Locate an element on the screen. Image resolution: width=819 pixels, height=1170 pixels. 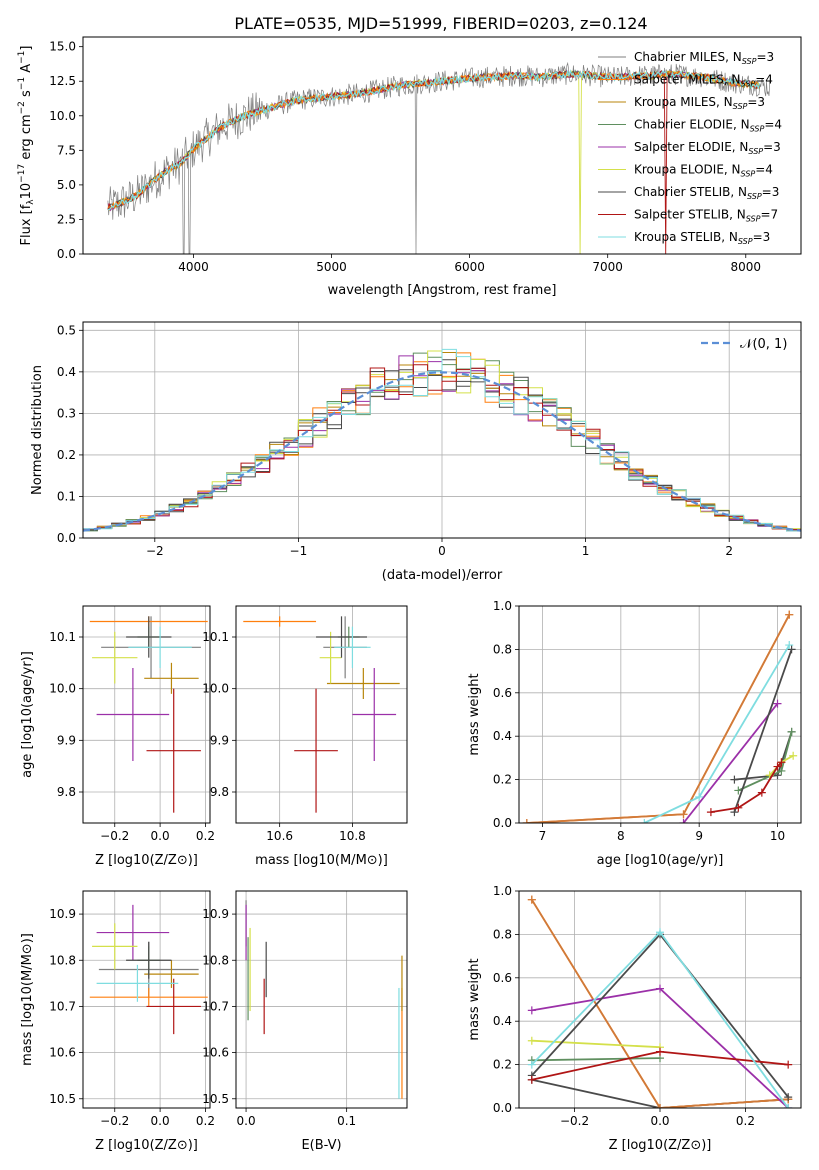
x-tick-label: 7 is located at coordinates (543, 836).